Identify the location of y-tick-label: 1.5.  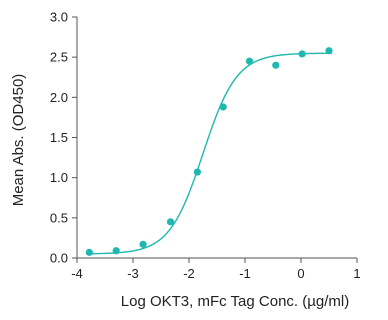
(59, 137).